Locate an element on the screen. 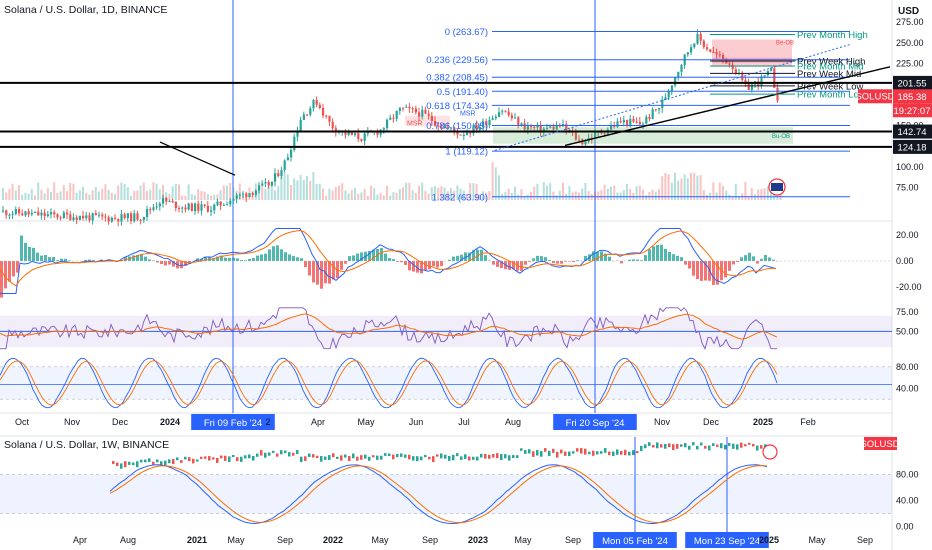 The image size is (932, 550). time-axis-label: 2 is located at coordinates (267, 422).